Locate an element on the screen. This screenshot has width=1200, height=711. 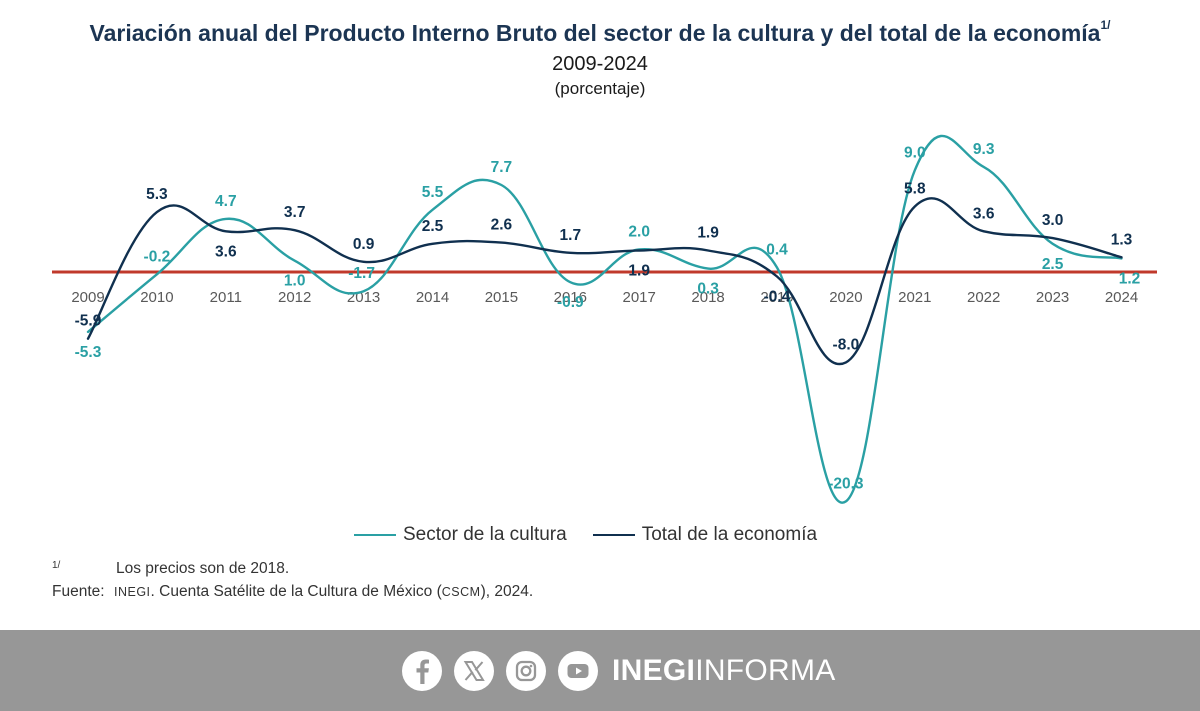
x-tick-label: 2023 is located at coordinates (1052, 297).